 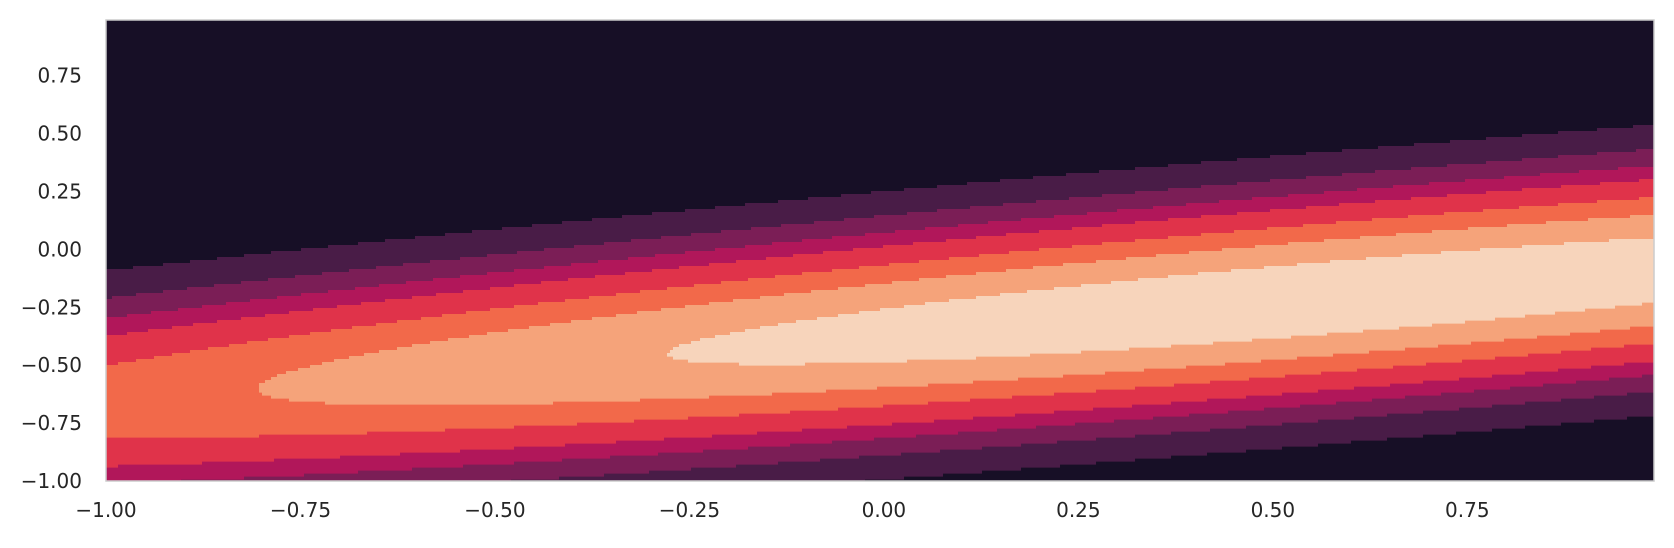 I want to click on x-tick-label: 0.75, so click(x=1467, y=510).